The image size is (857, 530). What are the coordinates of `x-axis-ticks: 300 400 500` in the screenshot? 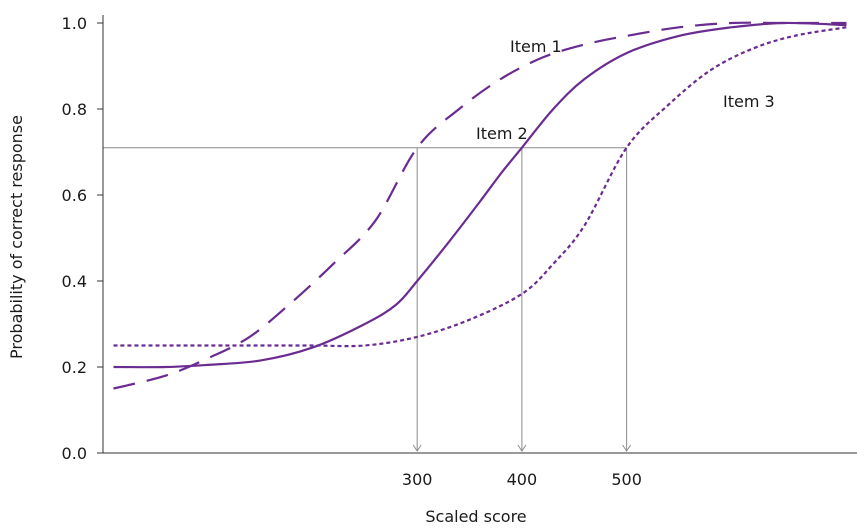 It's located at (522, 479).